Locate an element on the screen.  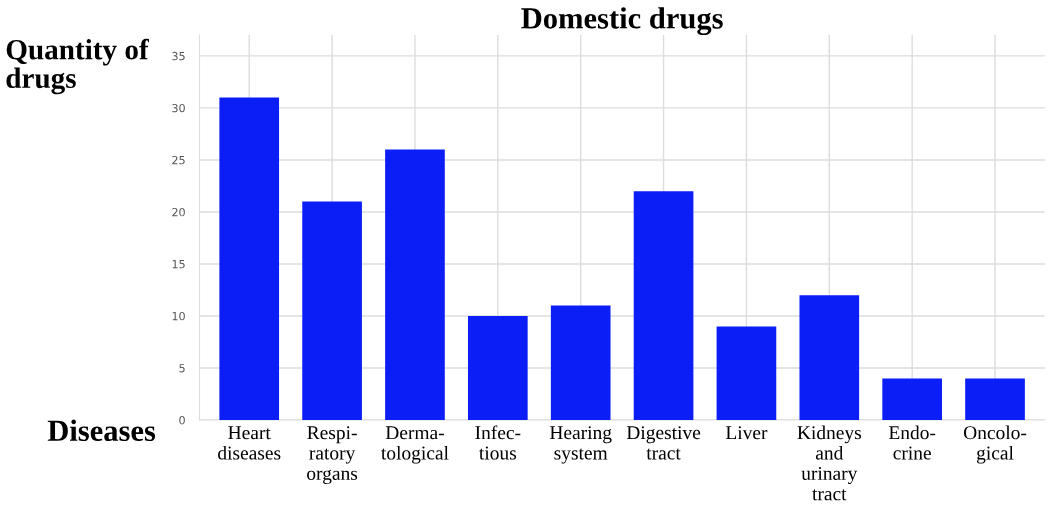
y-tick-label: 15 is located at coordinates (178, 264).